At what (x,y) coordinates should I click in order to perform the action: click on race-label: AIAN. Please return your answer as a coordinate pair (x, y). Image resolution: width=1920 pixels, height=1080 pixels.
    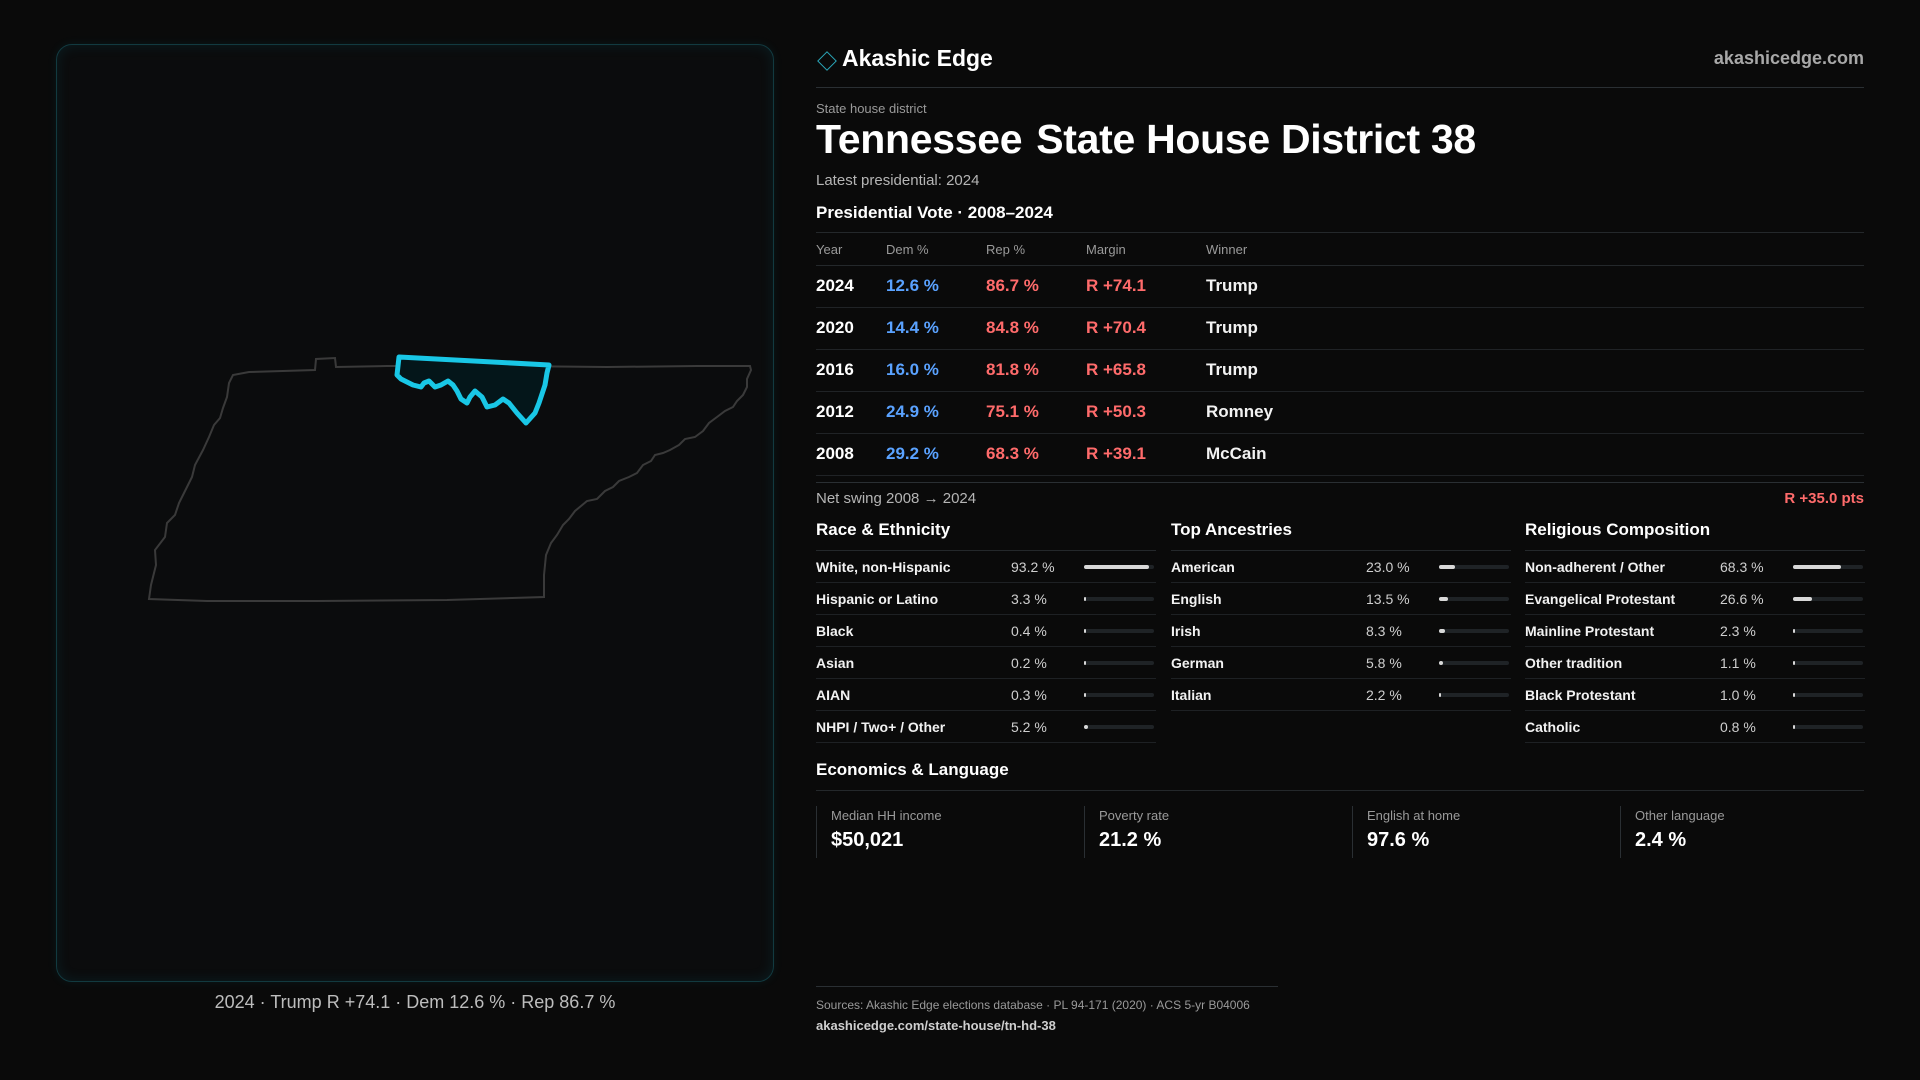
    Looking at the image, I should click on (833, 695).